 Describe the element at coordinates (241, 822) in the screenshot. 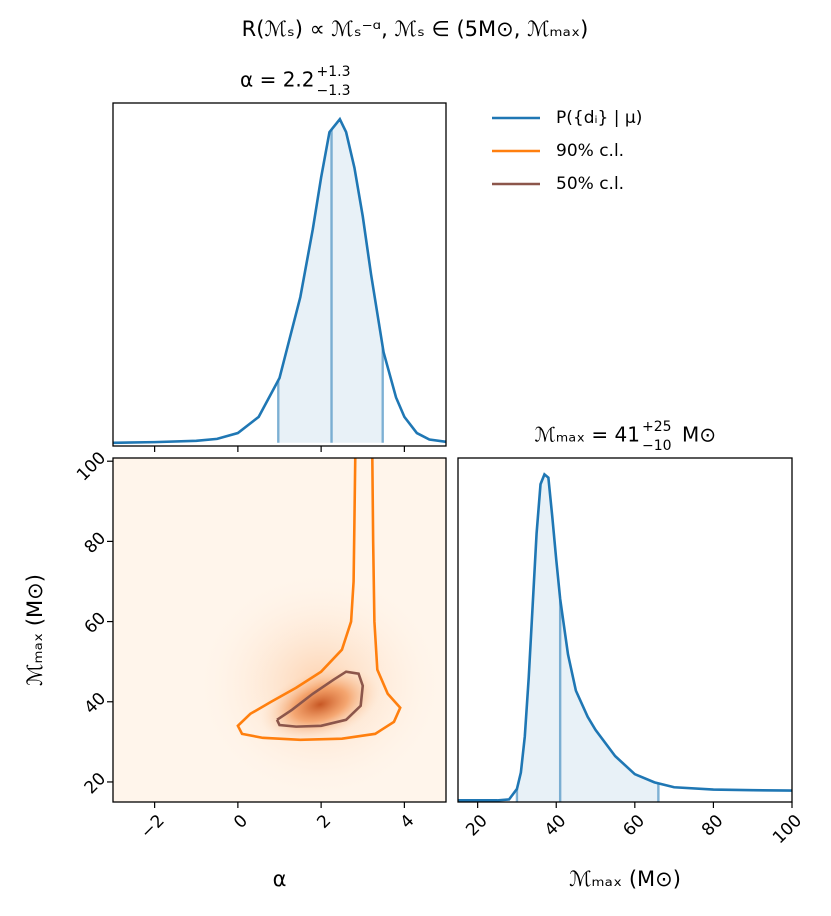

I see `x-tick-label: 0` at that location.